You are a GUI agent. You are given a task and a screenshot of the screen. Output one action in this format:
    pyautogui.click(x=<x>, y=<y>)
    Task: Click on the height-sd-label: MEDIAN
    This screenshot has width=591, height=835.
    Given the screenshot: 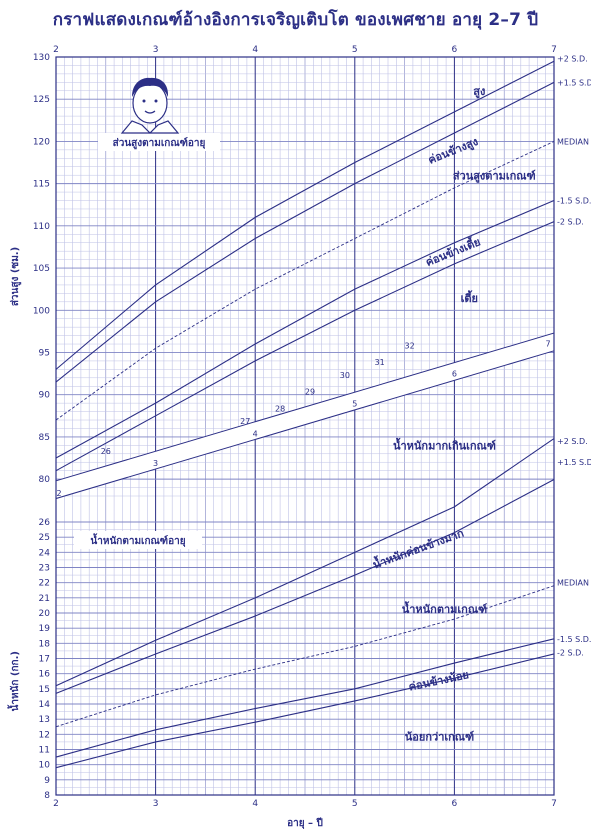 What is the action you would take?
    pyautogui.click(x=573, y=141)
    